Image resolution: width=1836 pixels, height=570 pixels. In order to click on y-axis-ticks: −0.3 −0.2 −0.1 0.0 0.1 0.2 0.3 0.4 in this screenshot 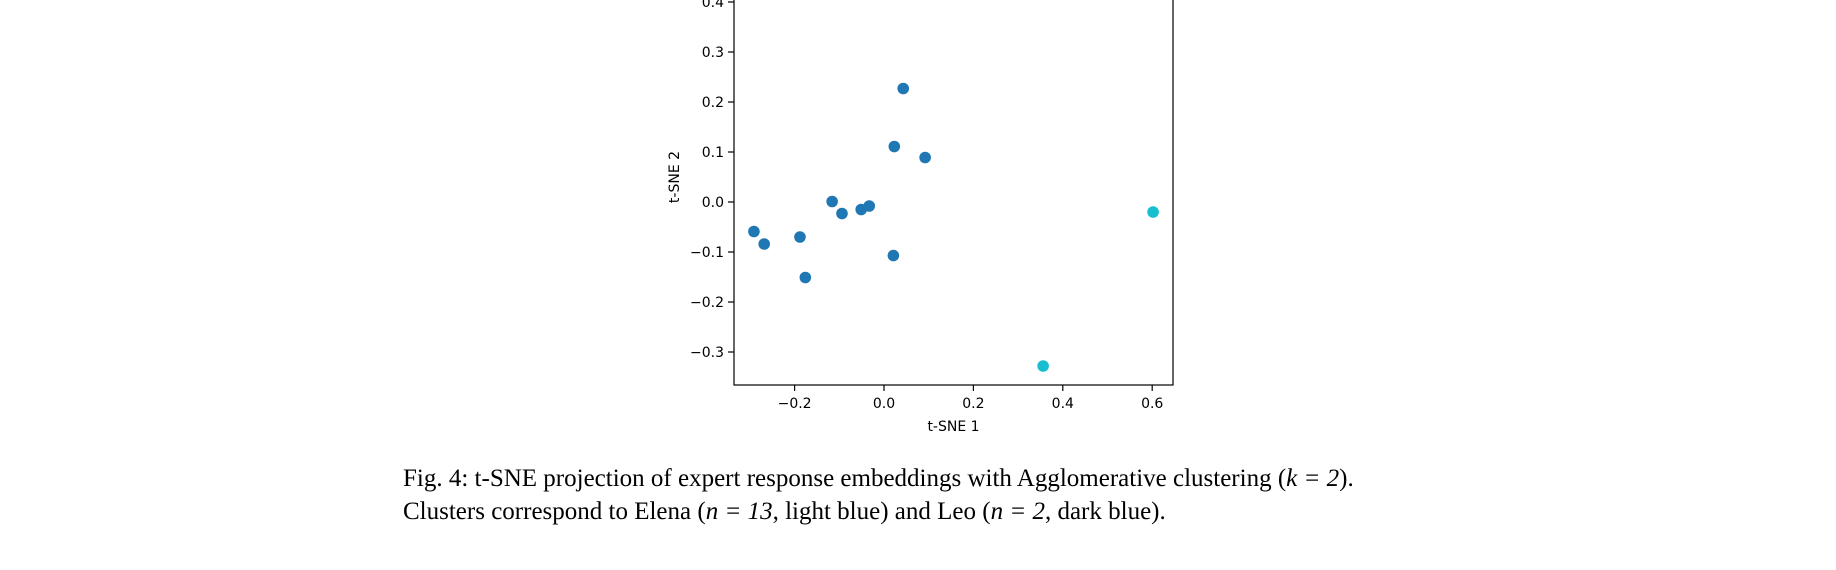, I will do `click(712, 180)`.